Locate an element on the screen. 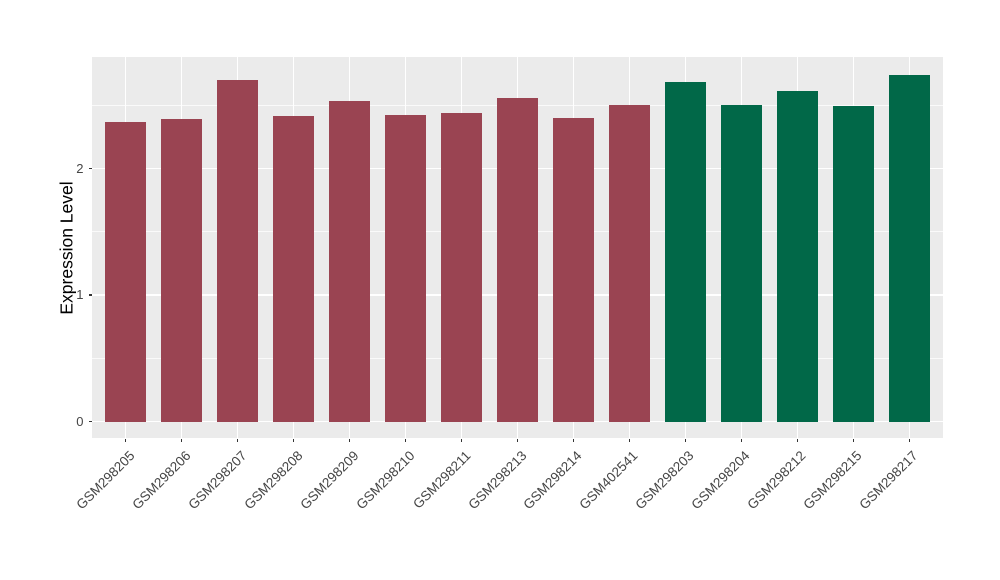  bar-GSM298213 is located at coordinates (517, 259).